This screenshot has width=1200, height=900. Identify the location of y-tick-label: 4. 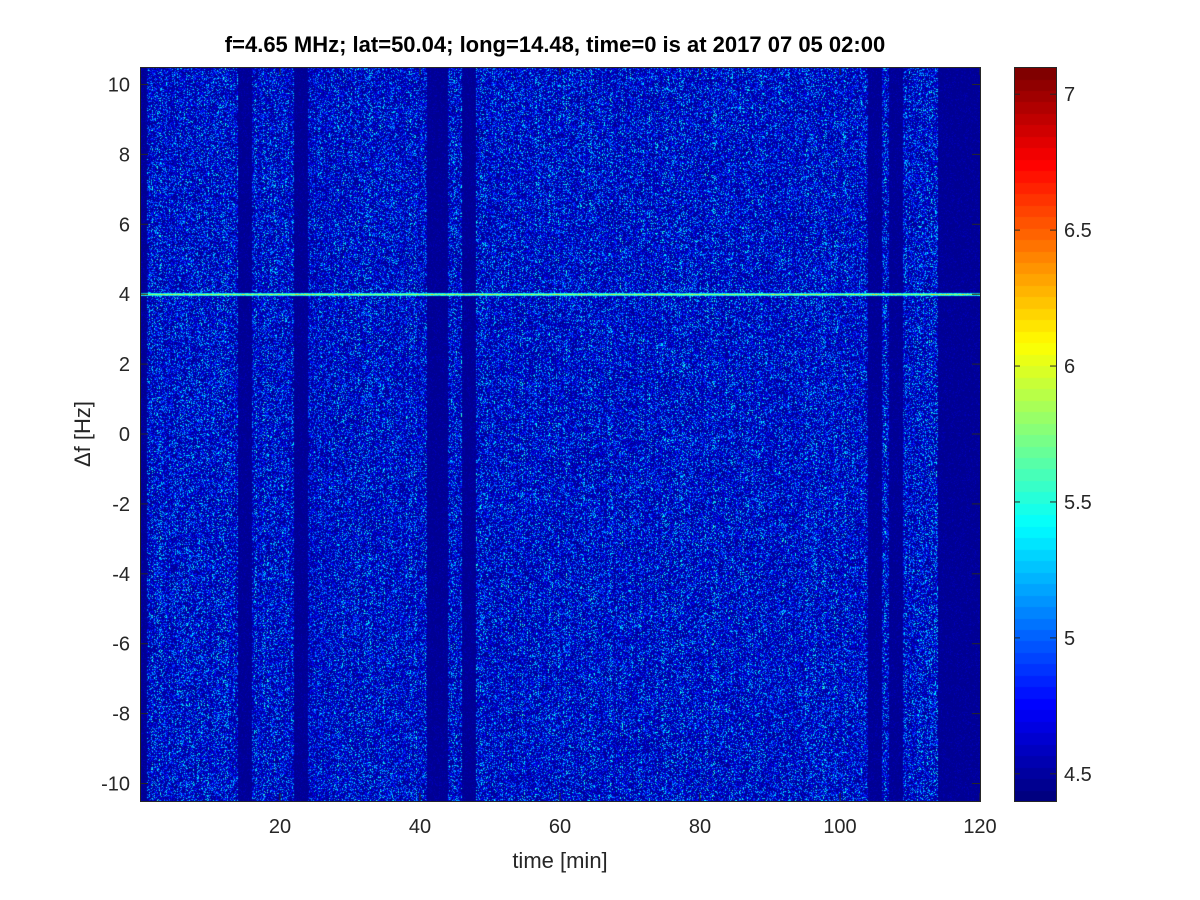
(124, 295).